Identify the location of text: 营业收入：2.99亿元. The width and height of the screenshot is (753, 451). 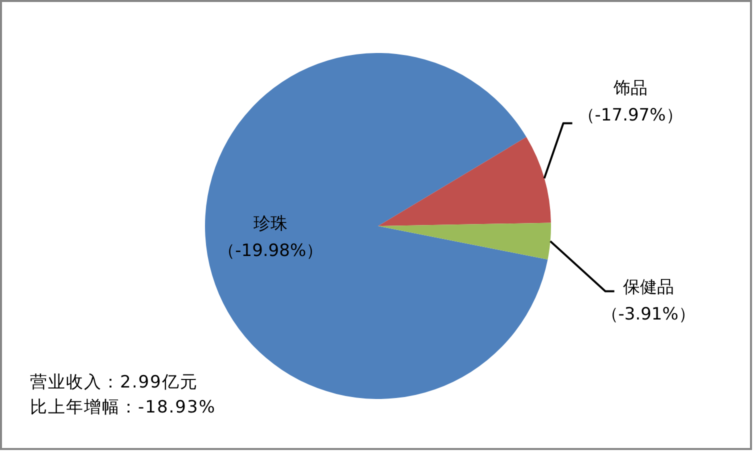
(114, 382).